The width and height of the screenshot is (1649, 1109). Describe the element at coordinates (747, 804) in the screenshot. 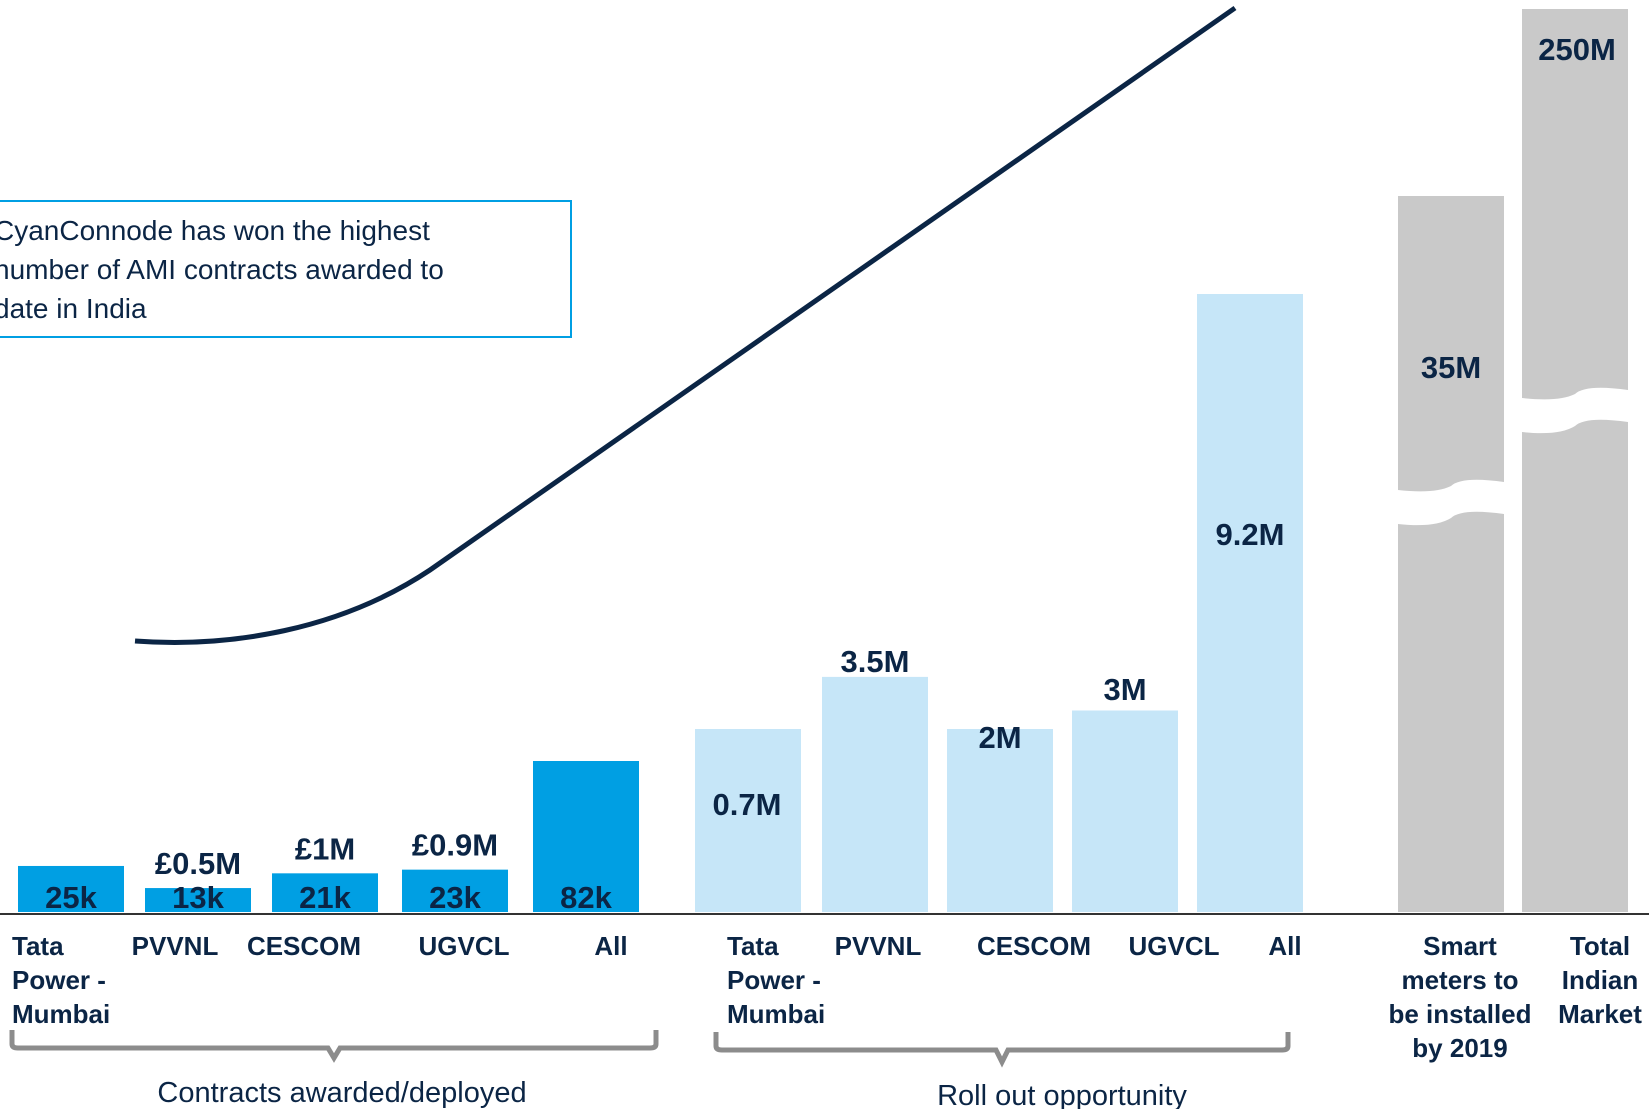

I see `bar-value-label: 0.7M` at that location.